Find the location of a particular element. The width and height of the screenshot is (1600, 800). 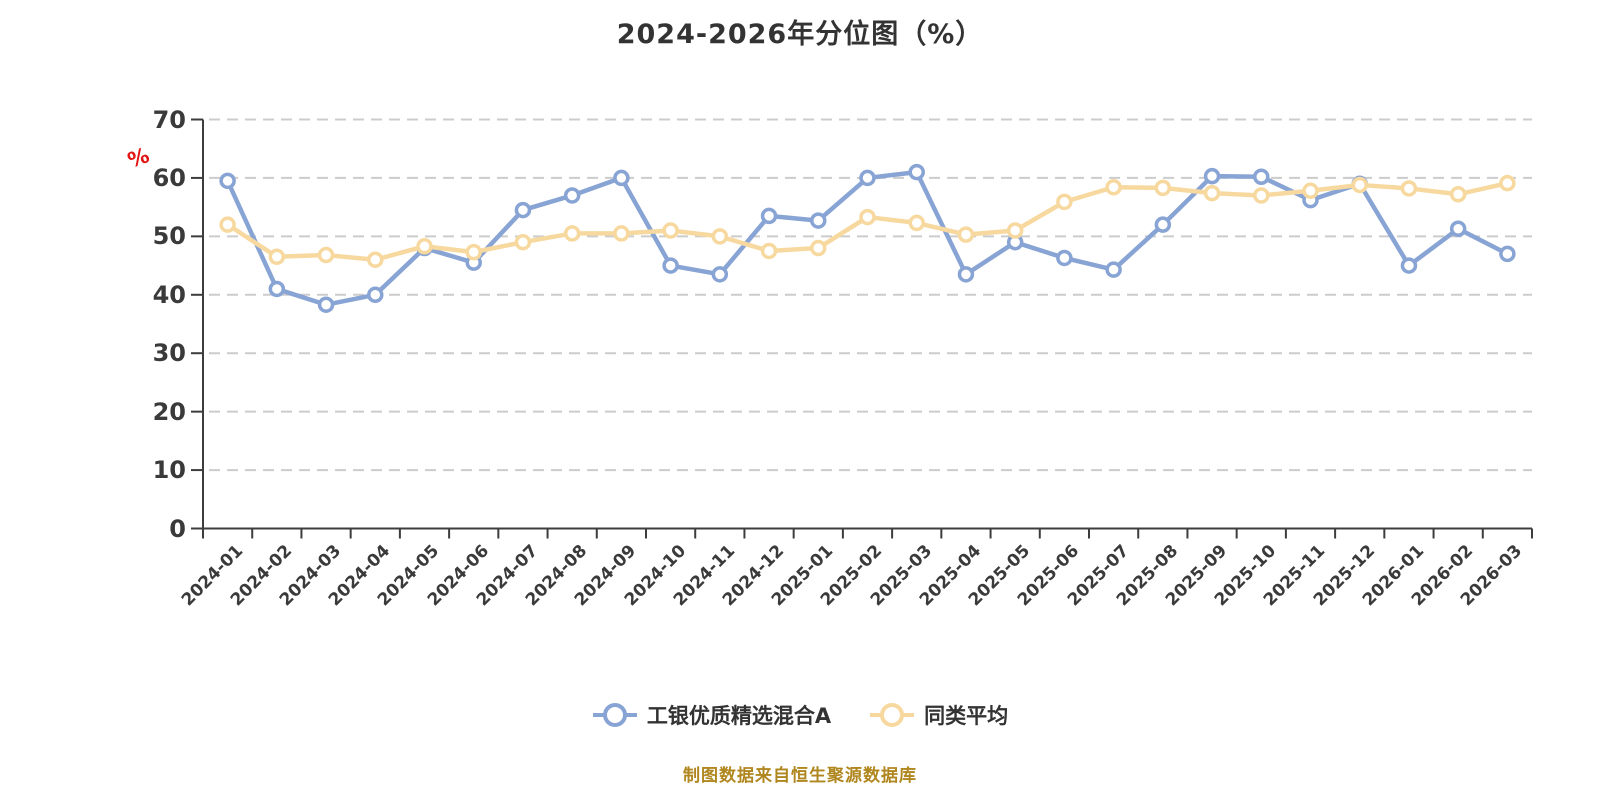

y-axis-label: 40 is located at coordinates (169, 294).